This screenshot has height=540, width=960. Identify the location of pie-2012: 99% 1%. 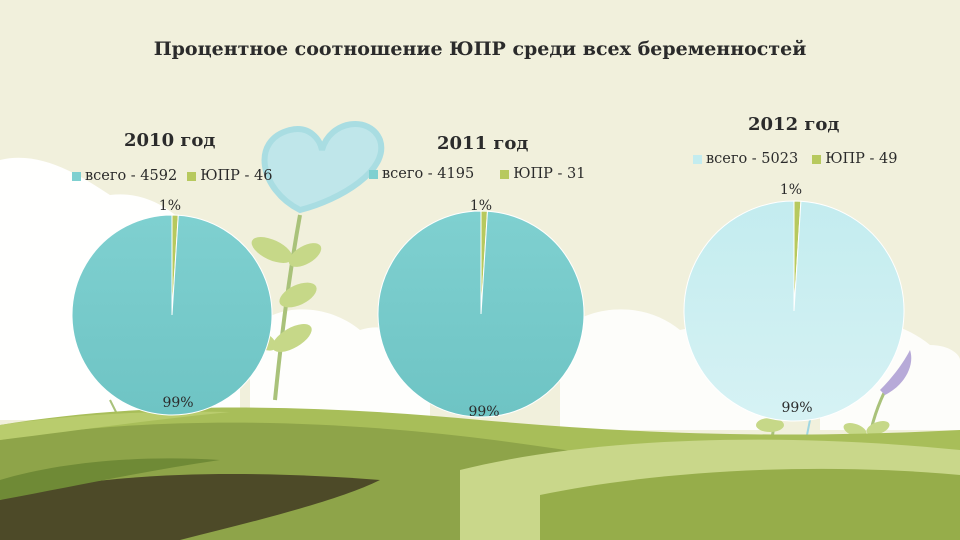
(794, 302).